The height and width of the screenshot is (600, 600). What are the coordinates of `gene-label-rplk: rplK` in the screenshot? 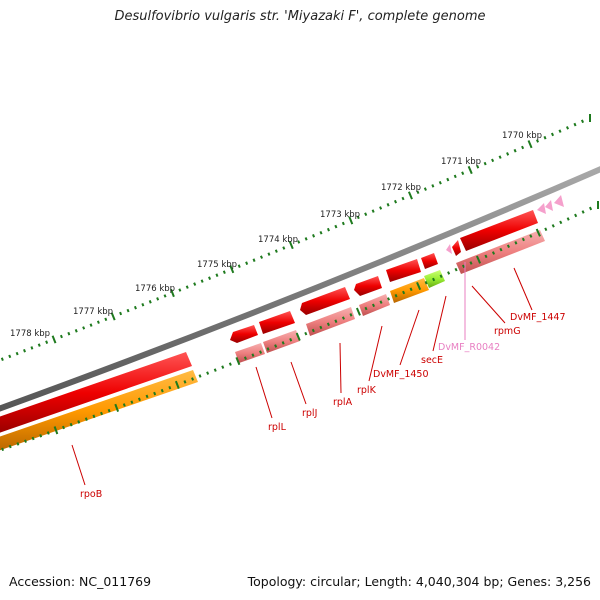 It's located at (367, 390).